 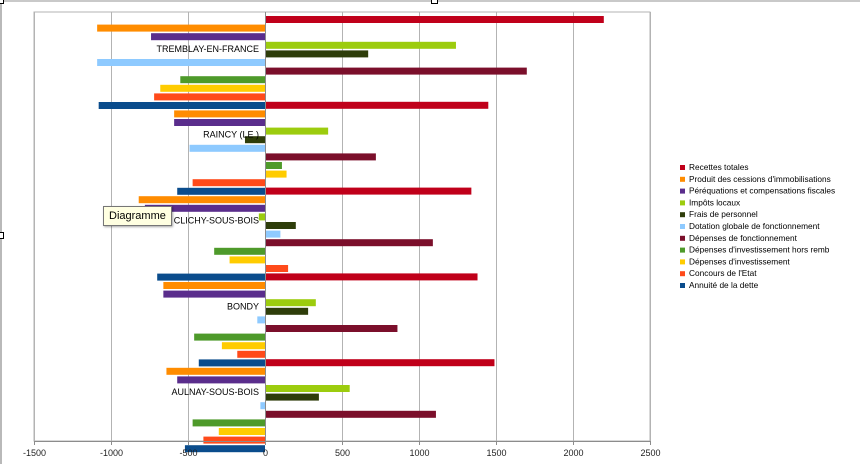 What do you see at coordinates (265, 453) in the screenshot?
I see `x-tick-label: 0` at bounding box center [265, 453].